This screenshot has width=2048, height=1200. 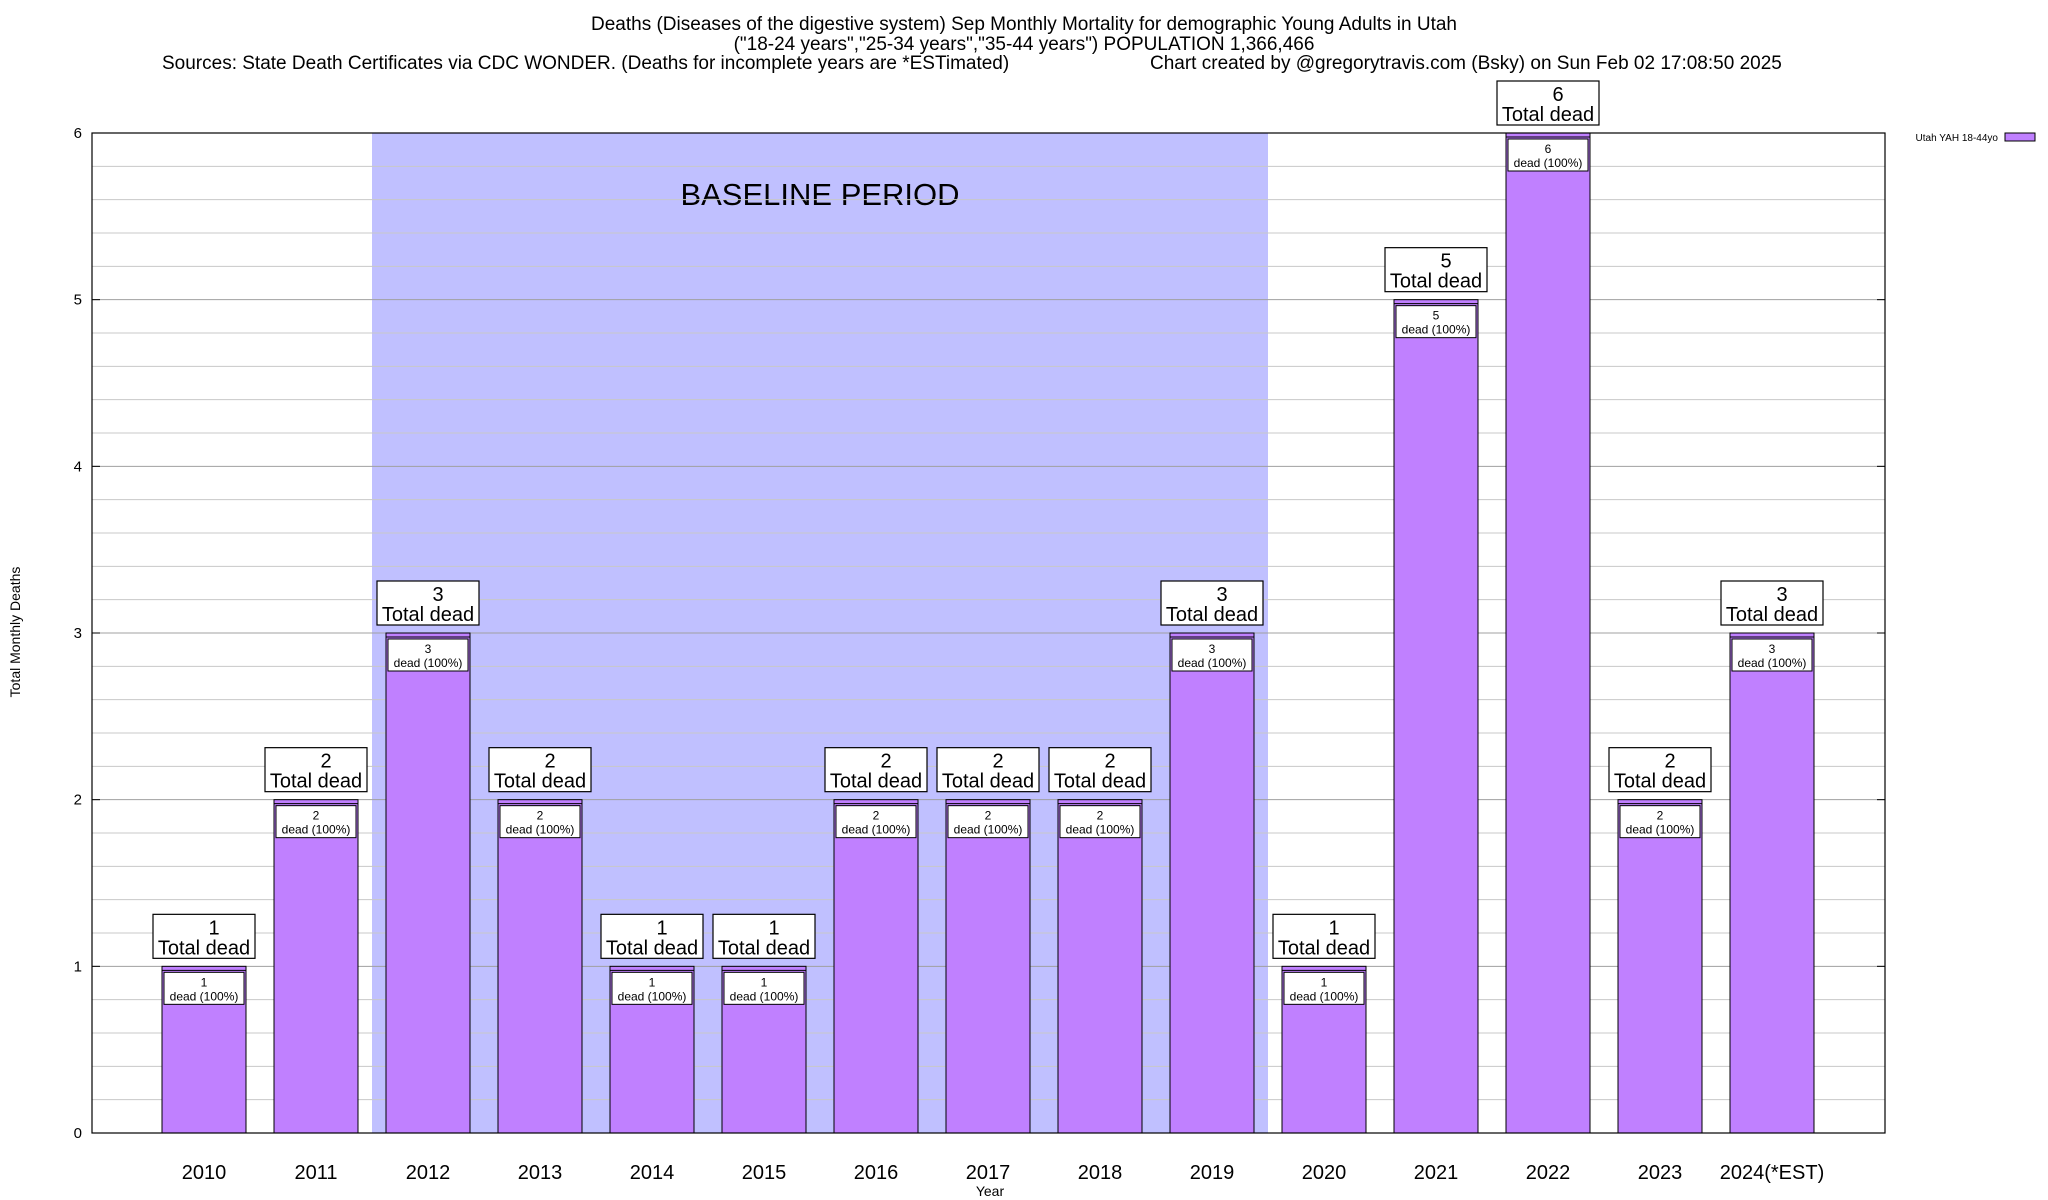 What do you see at coordinates (652, 1173) in the screenshot?
I see `x-tick-label: 2014` at bounding box center [652, 1173].